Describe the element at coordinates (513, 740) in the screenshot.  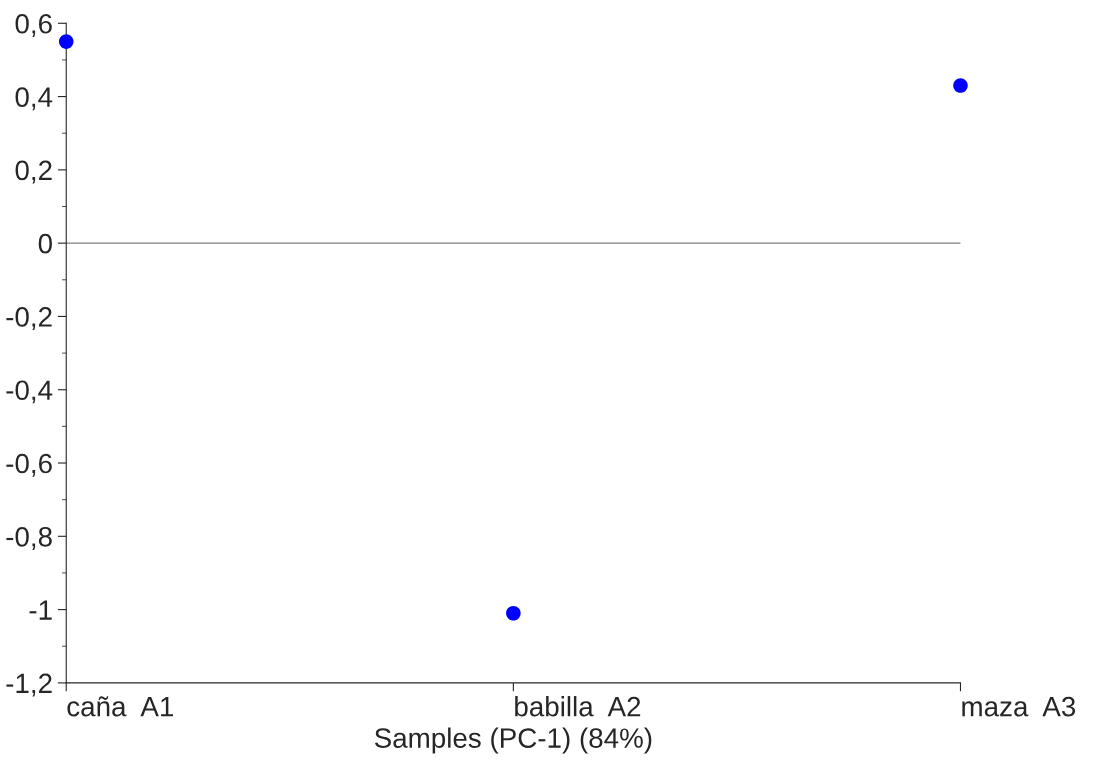
I see `x-axis-title: Samples (PC-1) (84%)` at that location.